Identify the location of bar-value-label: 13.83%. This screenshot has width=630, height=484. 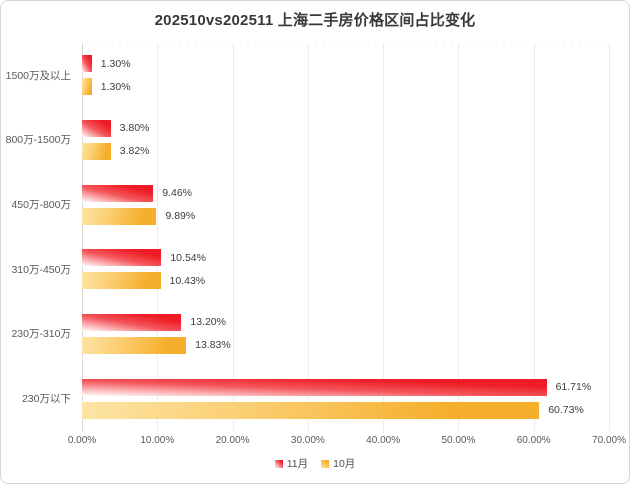
(213, 345).